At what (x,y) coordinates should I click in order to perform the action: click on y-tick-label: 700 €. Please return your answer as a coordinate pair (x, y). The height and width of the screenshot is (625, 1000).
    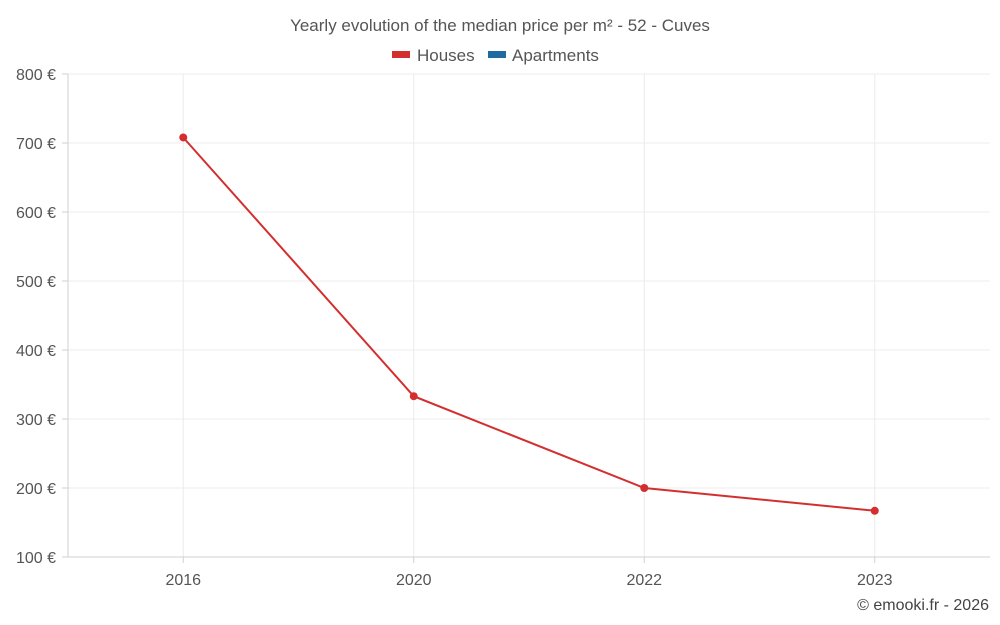
    Looking at the image, I should click on (36, 144).